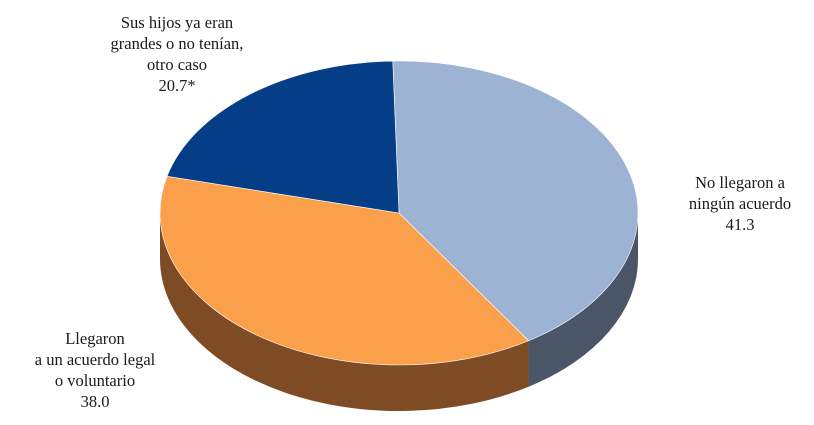 Image resolution: width=814 pixels, height=425 pixels. I want to click on slice-label-line: otro caso, so click(177, 64).